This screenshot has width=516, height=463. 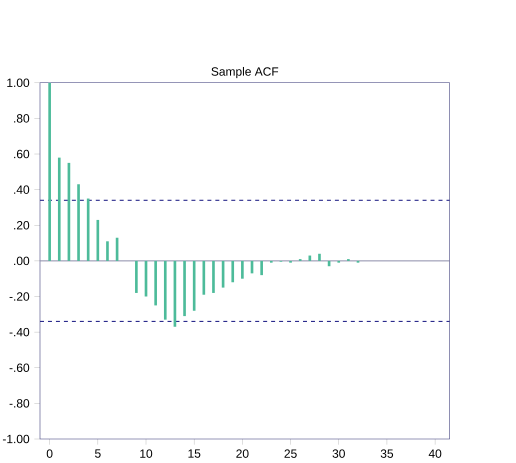 I want to click on y-tick-label: -.40, so click(x=20, y=332).